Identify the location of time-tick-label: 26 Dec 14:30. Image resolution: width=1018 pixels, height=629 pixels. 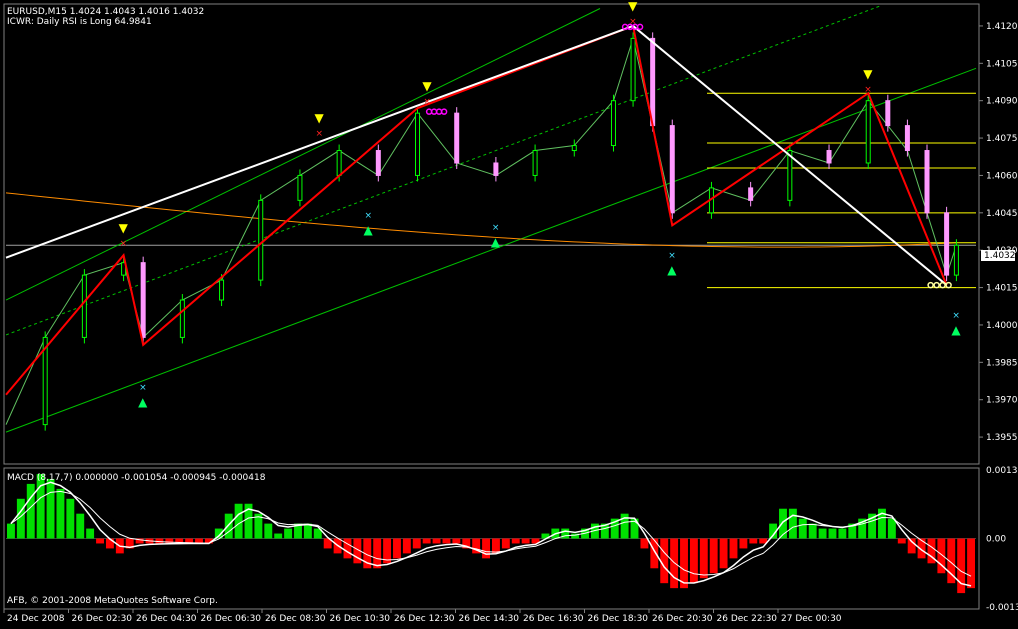
(489, 619).